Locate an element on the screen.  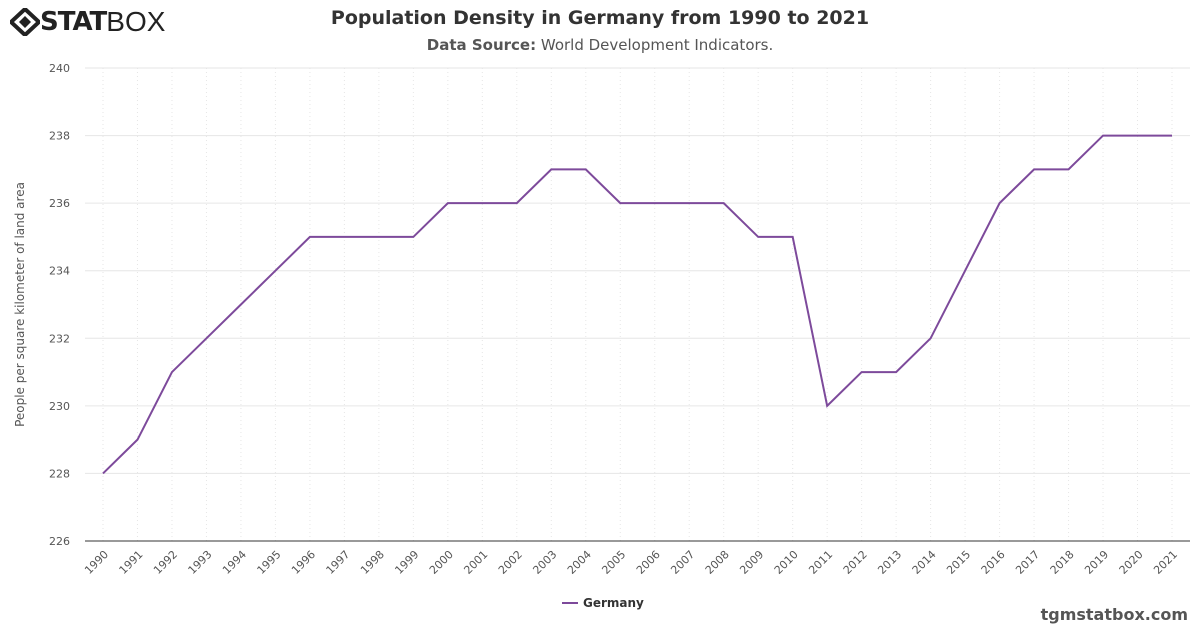
x-tick-label: 2004 is located at coordinates (579, 562).